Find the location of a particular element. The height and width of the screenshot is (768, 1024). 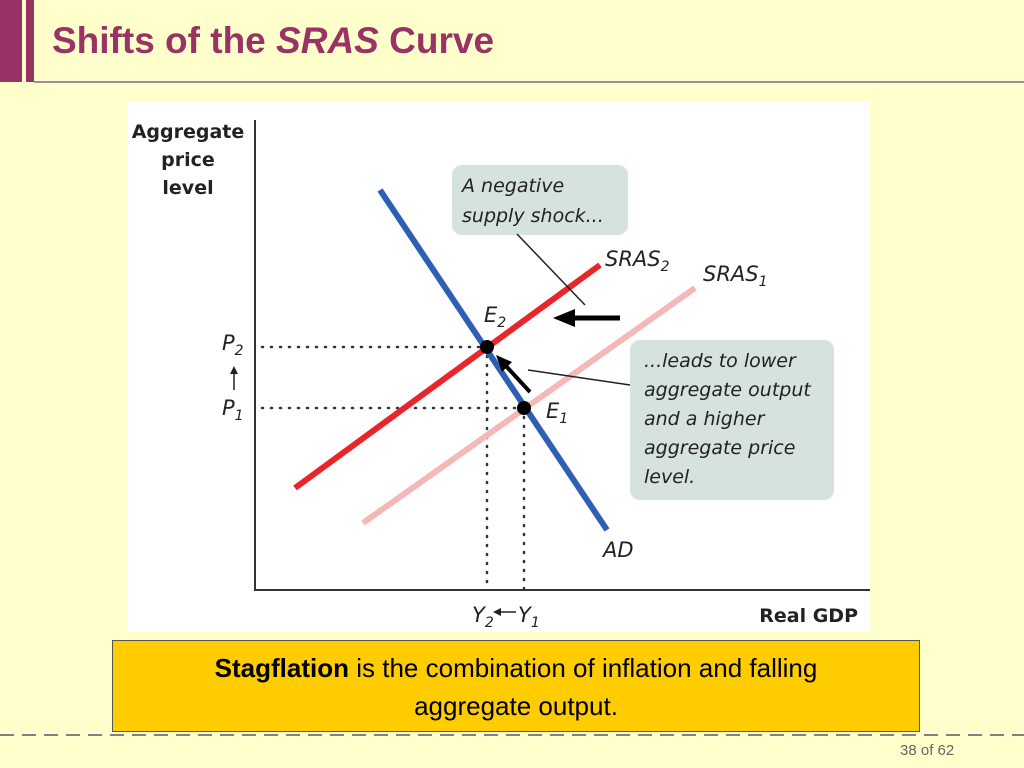

ad-curve is located at coordinates (493, 360).